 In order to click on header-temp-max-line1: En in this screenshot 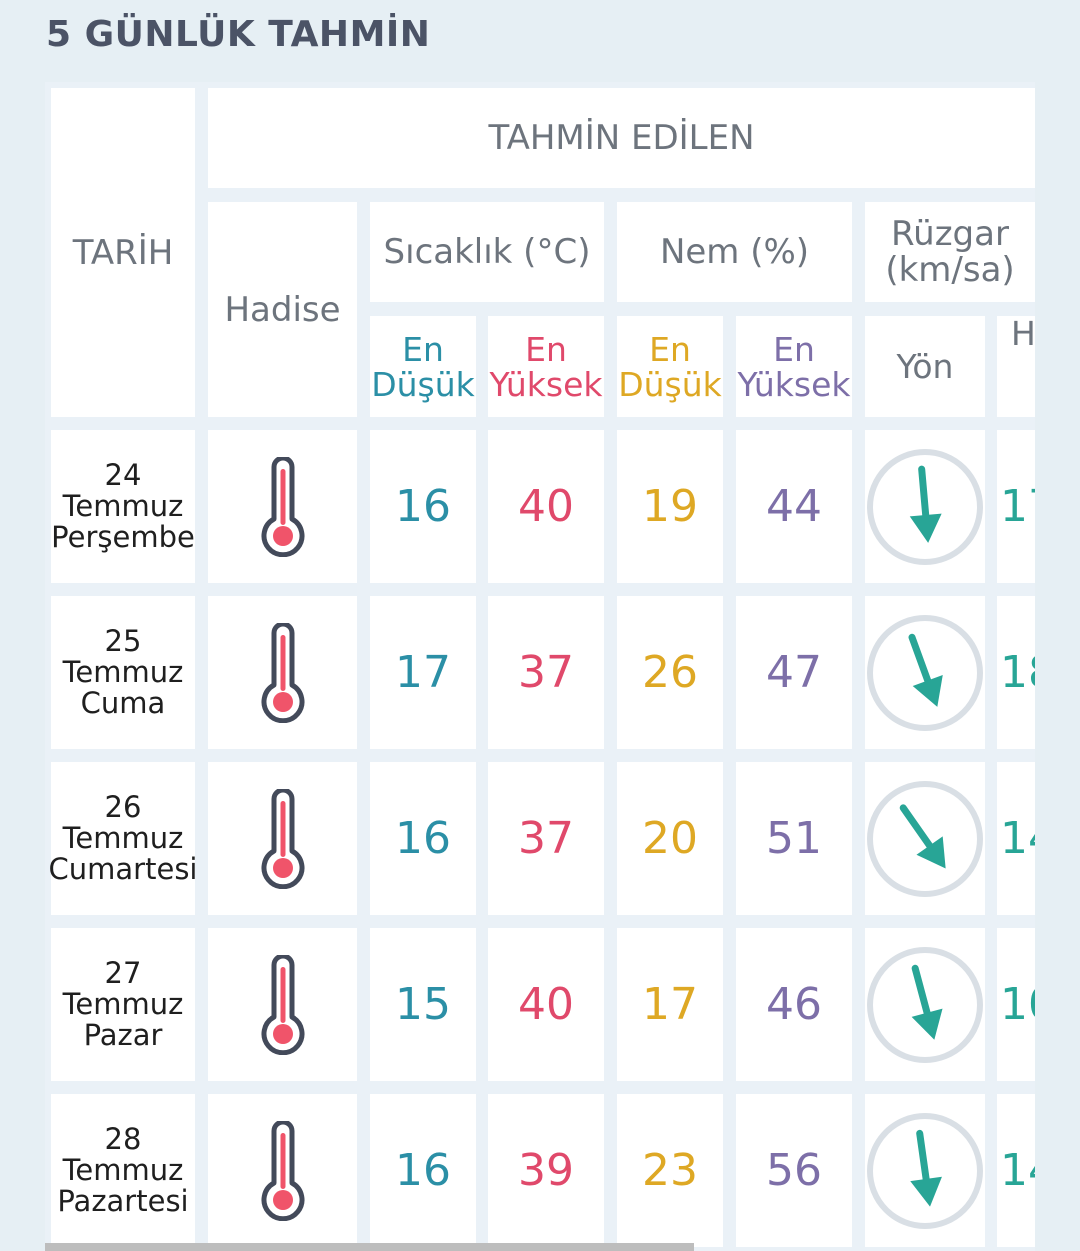, I will do `click(546, 349)`.